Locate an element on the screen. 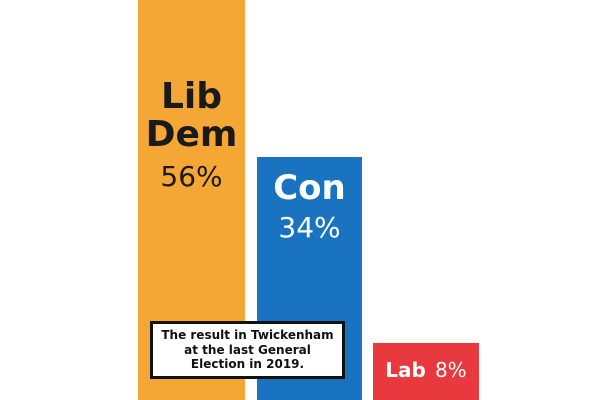 This screenshot has height=400, width=600. bar-lab: Lab 8% is located at coordinates (426, 371).